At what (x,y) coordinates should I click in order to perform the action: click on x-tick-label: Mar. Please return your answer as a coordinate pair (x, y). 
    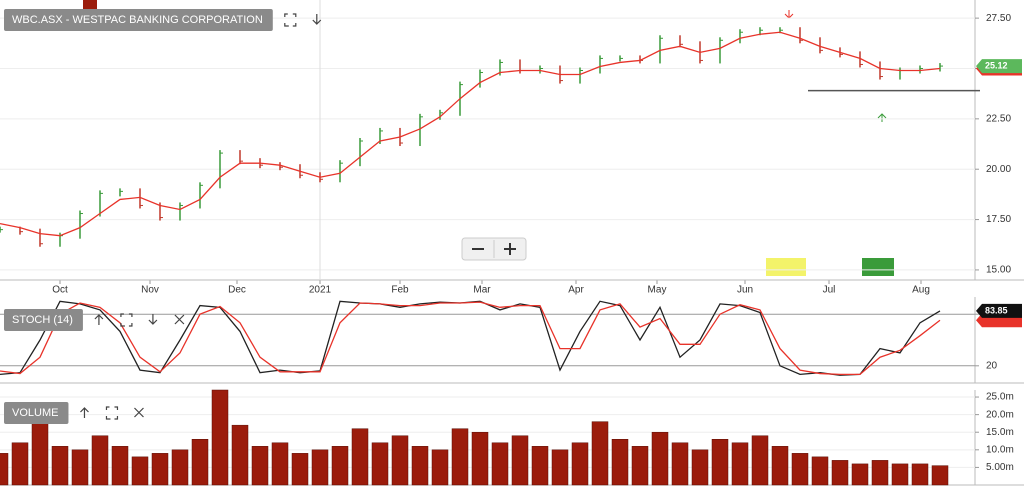
    Looking at the image, I should click on (482, 290).